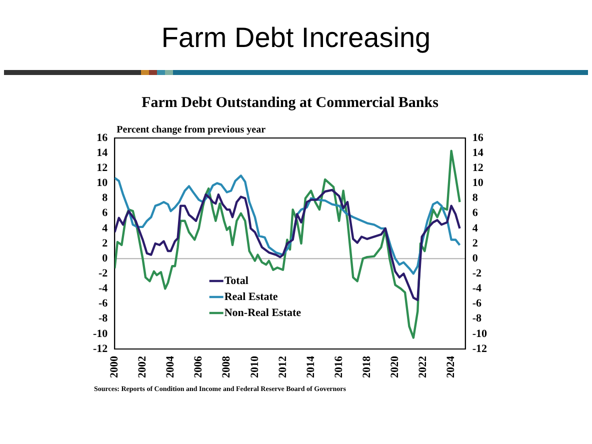 Image resolution: width=592 pixels, height=444 pixels. Describe the element at coordinates (114, 367) in the screenshot. I see `x-tick-label: 2000` at that location.